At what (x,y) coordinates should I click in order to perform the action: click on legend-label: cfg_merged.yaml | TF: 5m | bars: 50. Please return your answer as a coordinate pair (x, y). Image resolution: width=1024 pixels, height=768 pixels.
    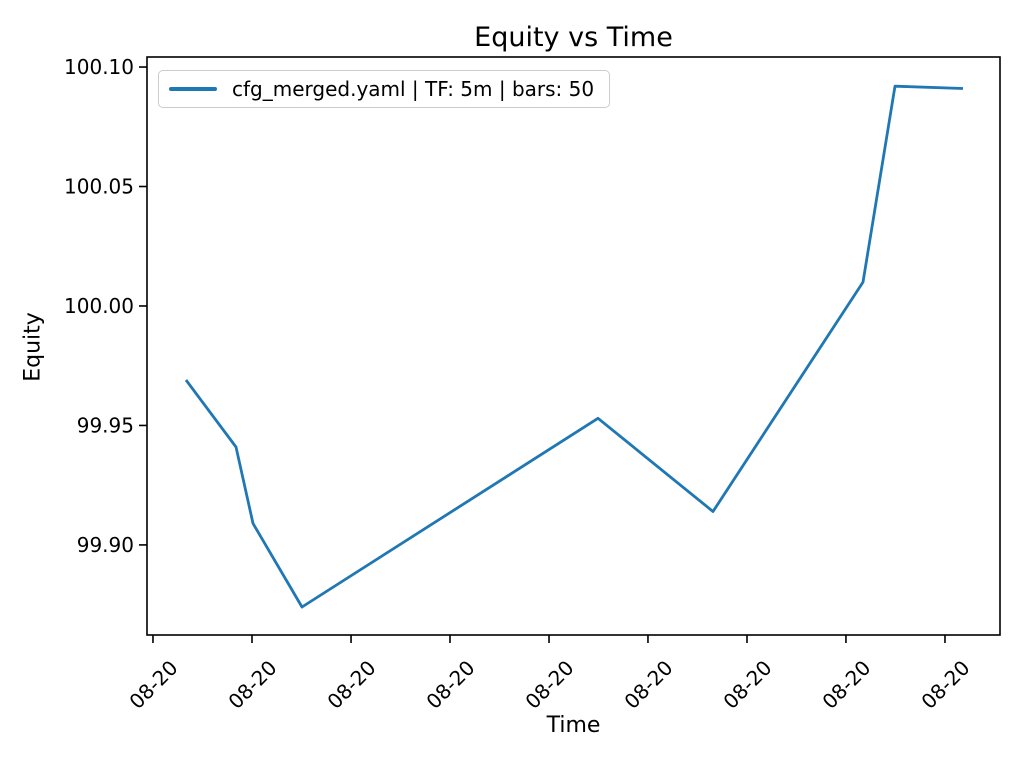
    Looking at the image, I should click on (413, 89).